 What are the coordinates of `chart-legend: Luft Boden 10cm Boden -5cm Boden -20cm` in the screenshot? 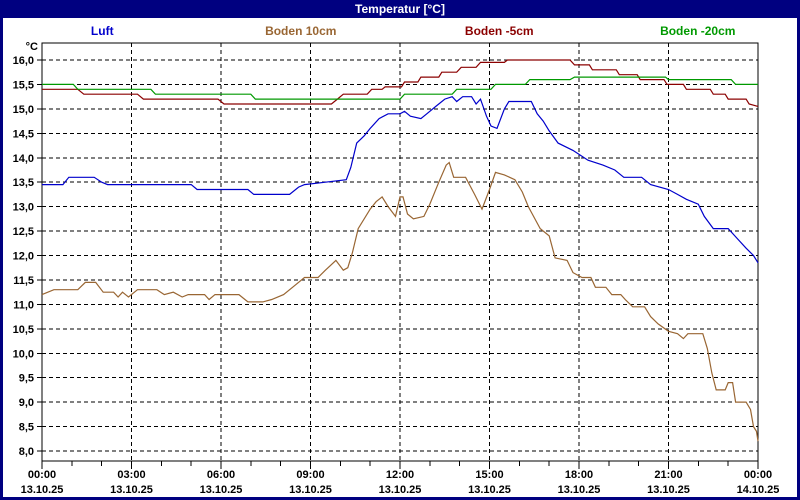 It's located at (400, 31).